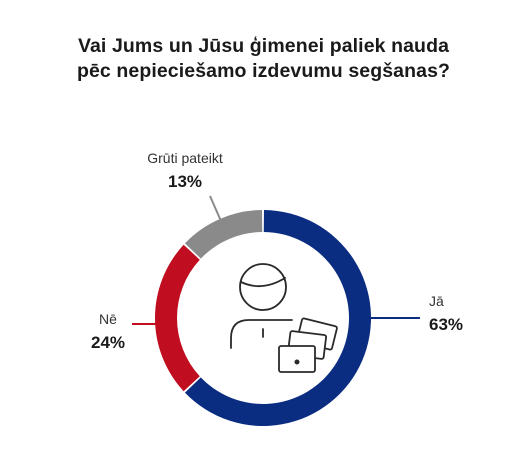 The image size is (527, 460). What do you see at coordinates (223, 234) in the screenshot?
I see `donut-slice-gruti` at bounding box center [223, 234].